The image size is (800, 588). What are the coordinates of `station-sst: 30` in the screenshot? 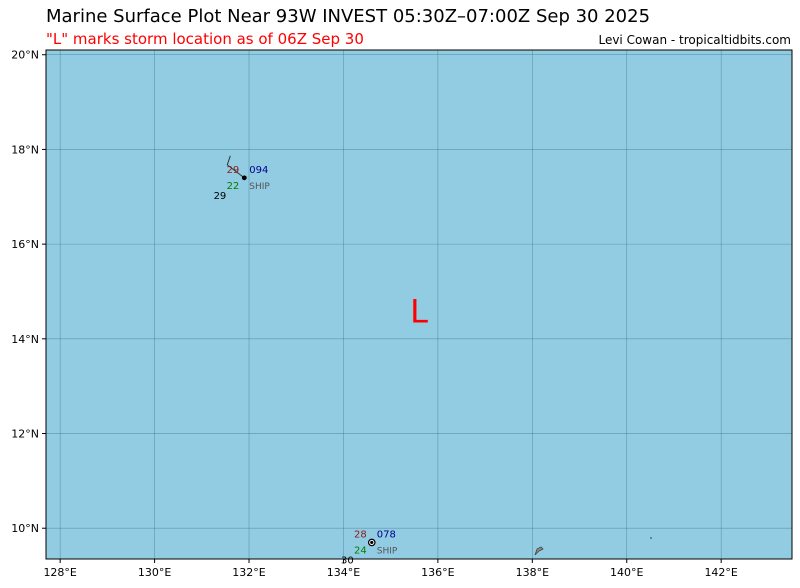 It's located at (347, 560).